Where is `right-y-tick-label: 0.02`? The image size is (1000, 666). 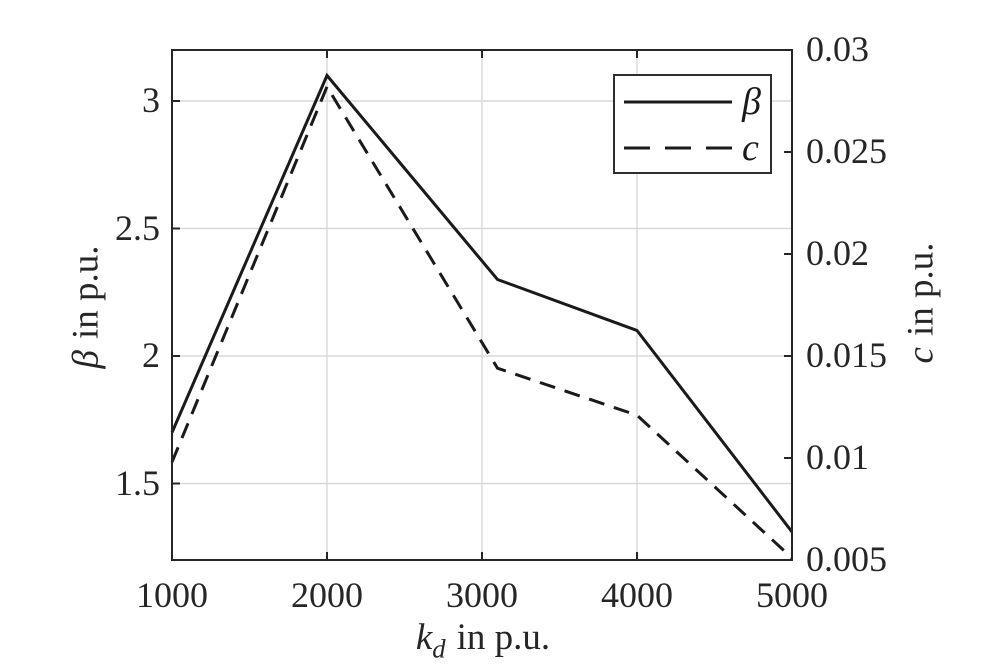
right-y-tick-label: 0.02 is located at coordinates (837, 253).